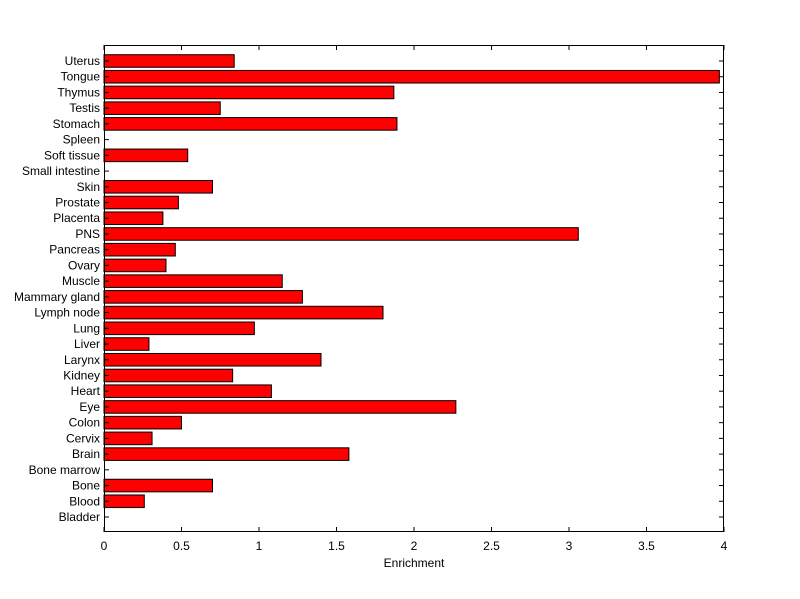 The height and width of the screenshot is (599, 800). What do you see at coordinates (212, 359) in the screenshot?
I see `bar-larynx` at bounding box center [212, 359].